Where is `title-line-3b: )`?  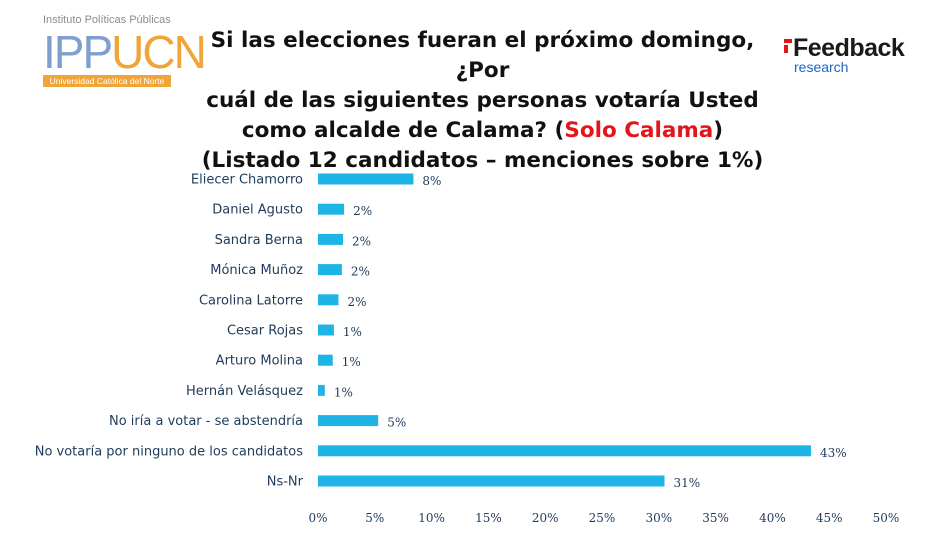 title-line-3b: ) is located at coordinates (718, 130).